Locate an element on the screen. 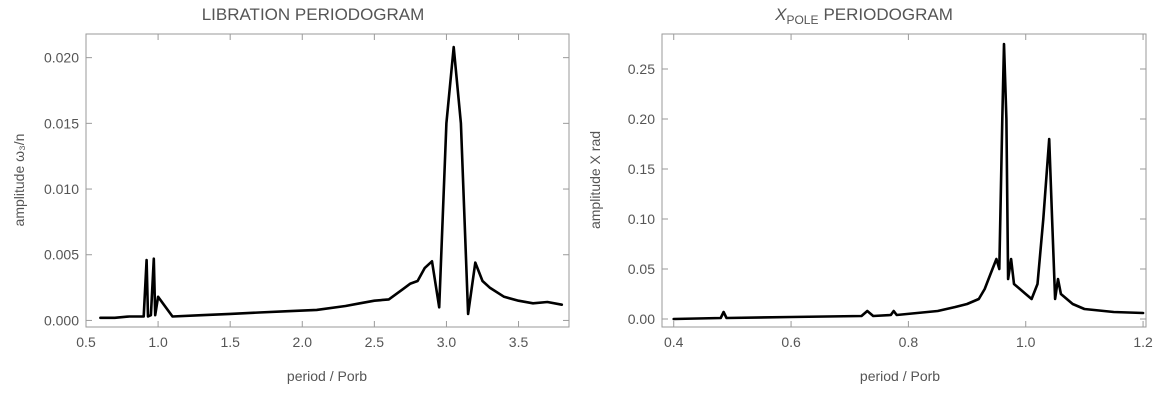 The image size is (1153, 393). title-variable: X is located at coordinates (780, 14).